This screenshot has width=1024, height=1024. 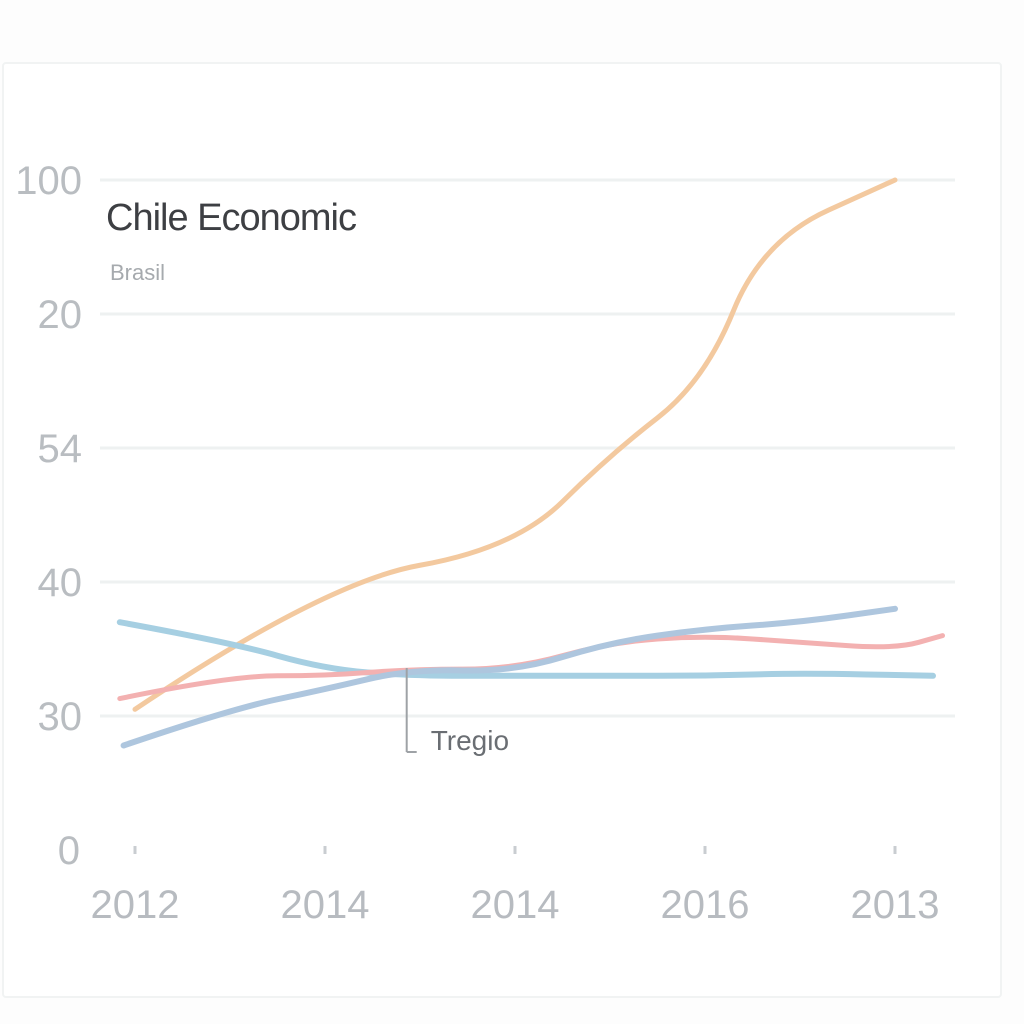 I want to click on y-tick-label: 20, so click(x=60, y=315).